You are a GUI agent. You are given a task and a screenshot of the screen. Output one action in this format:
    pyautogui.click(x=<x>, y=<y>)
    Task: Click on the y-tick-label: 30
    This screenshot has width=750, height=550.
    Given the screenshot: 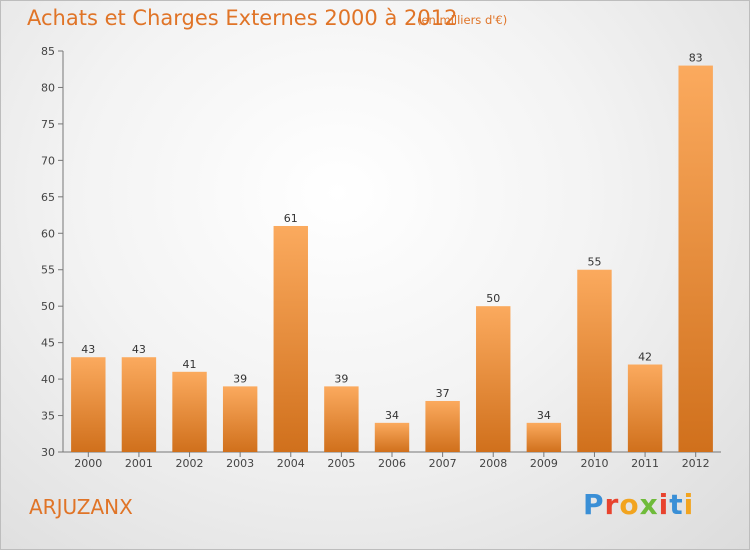 What is the action you would take?
    pyautogui.click(x=48, y=452)
    